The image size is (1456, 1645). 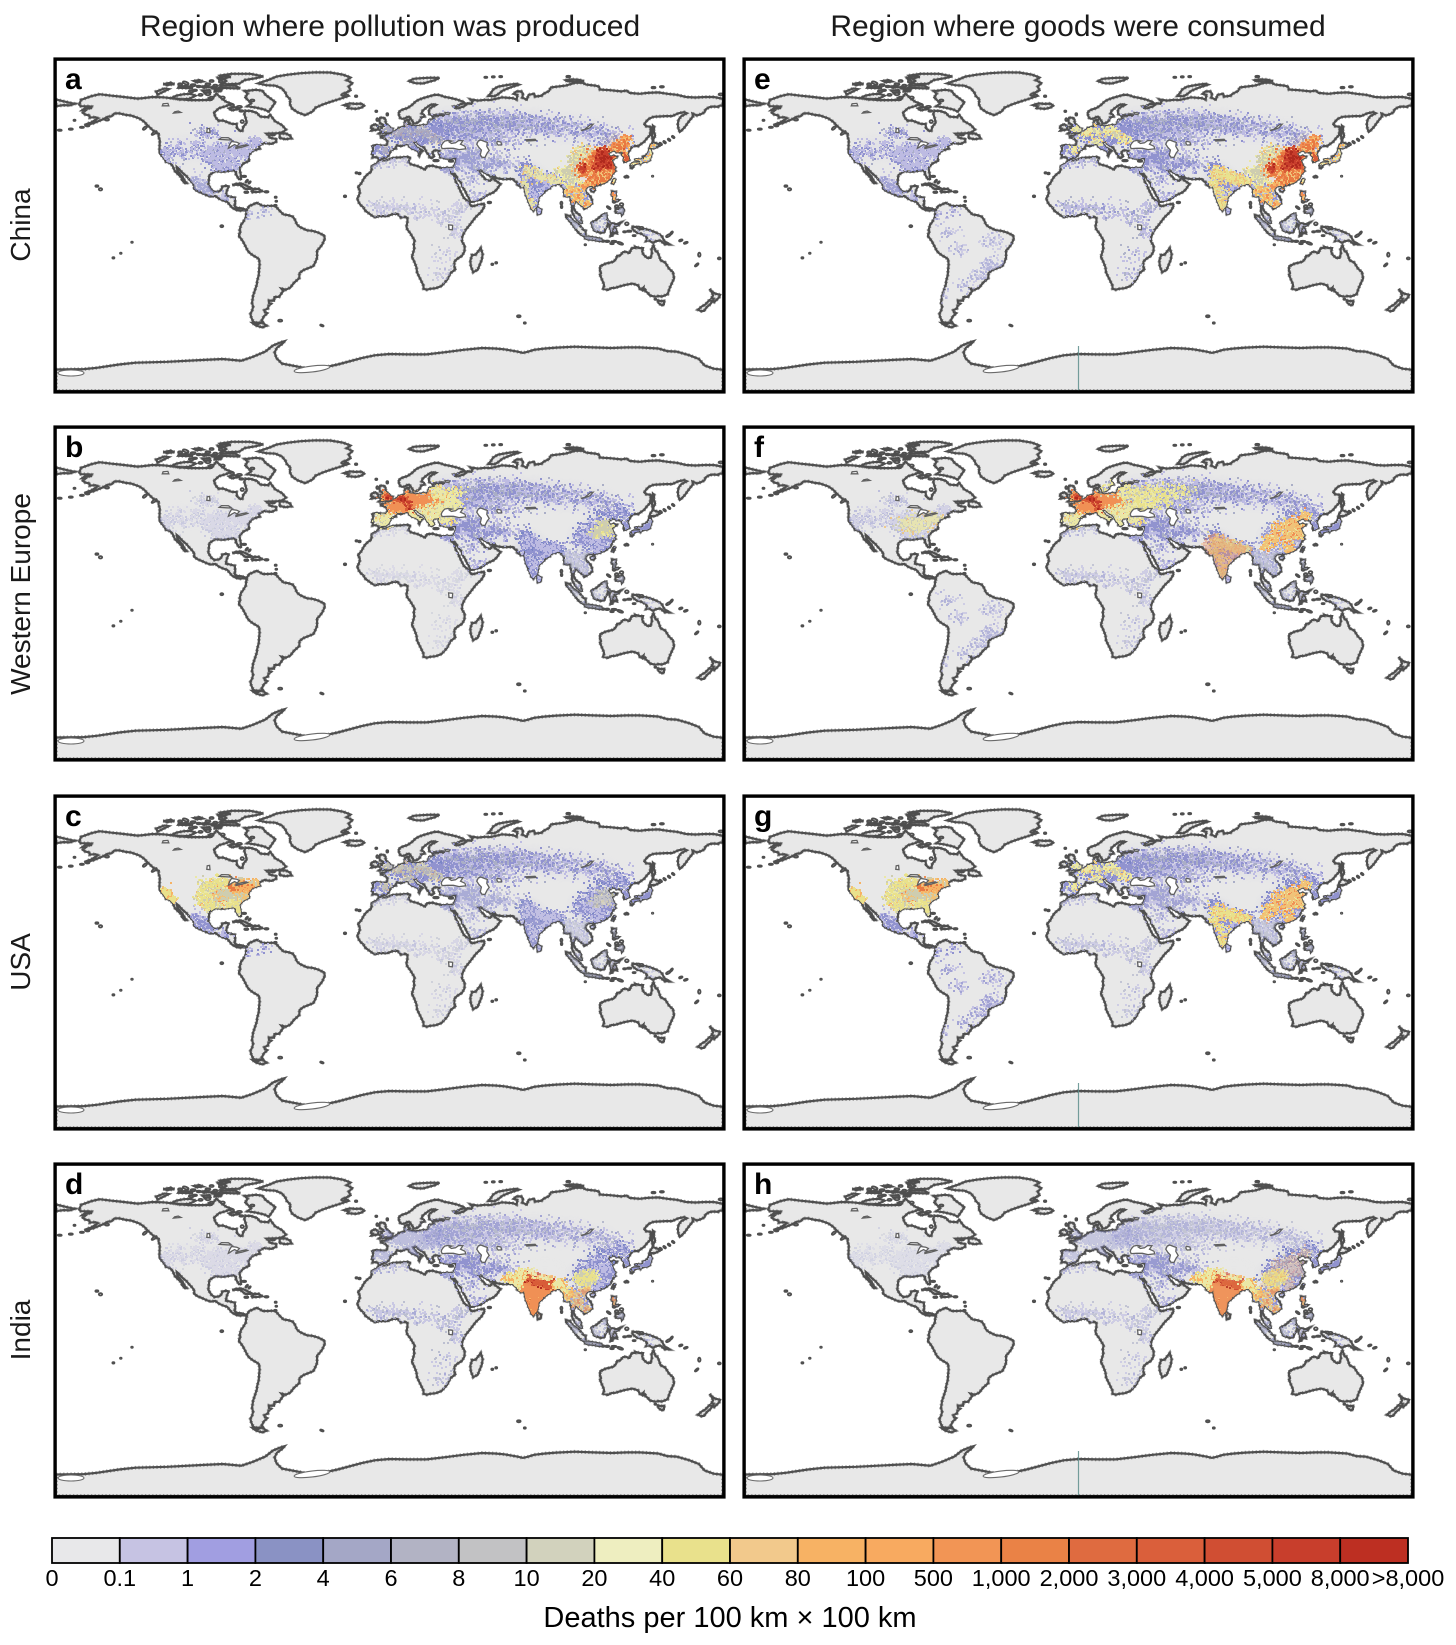 I want to click on svg-text: 5,000, so click(x=1272, y=1578).